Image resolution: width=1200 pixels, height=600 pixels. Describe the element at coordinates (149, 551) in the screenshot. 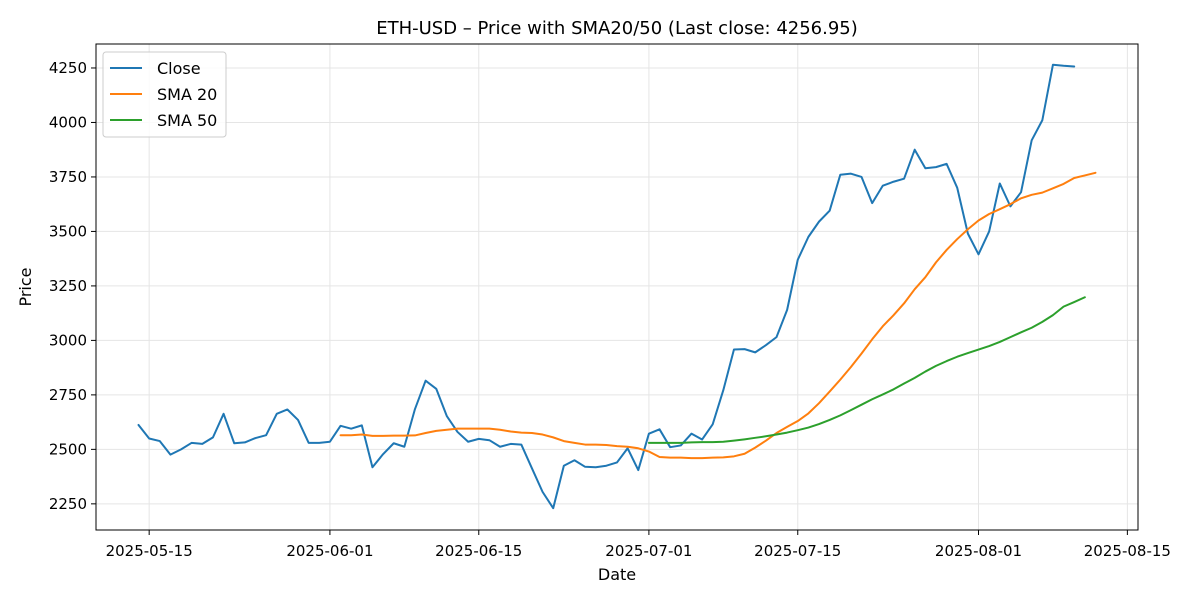

I see `x-tick-label: 2025-05-15` at that location.